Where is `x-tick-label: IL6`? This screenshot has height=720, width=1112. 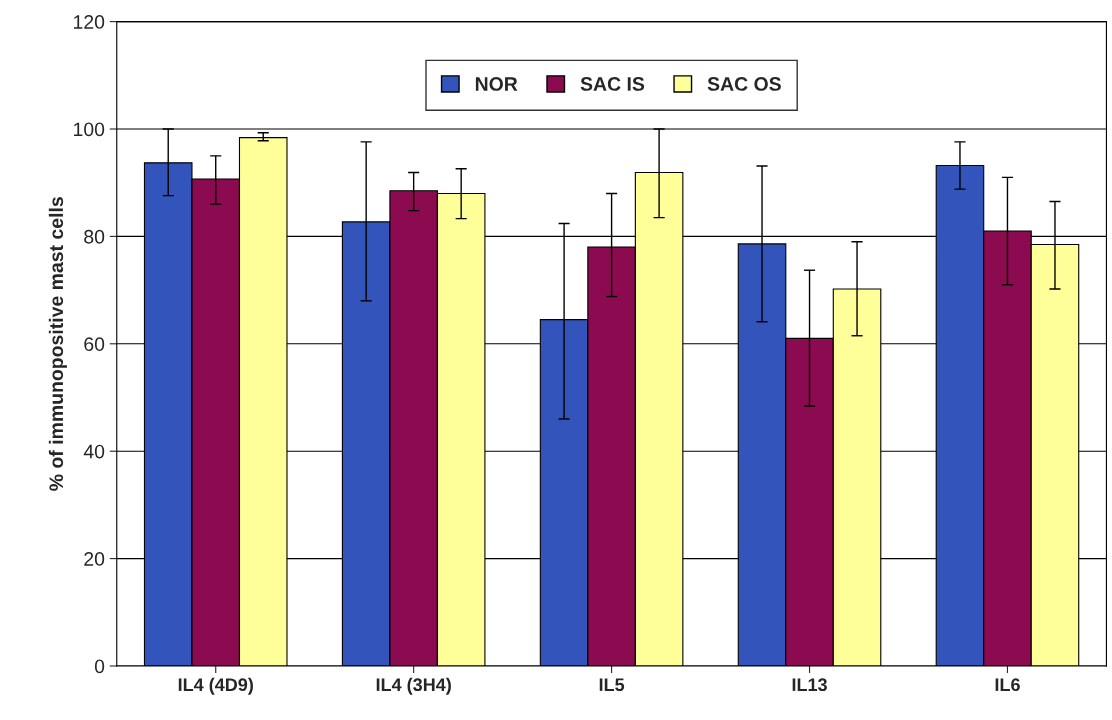
x-tick-label: IL6 is located at coordinates (1007, 685).